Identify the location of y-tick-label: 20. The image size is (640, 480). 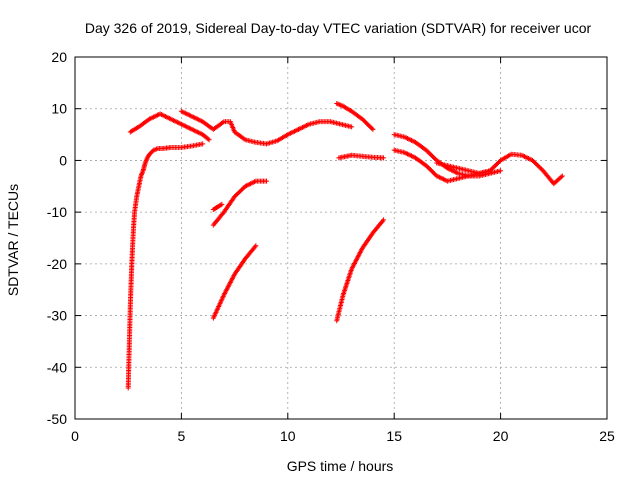
(59, 57).